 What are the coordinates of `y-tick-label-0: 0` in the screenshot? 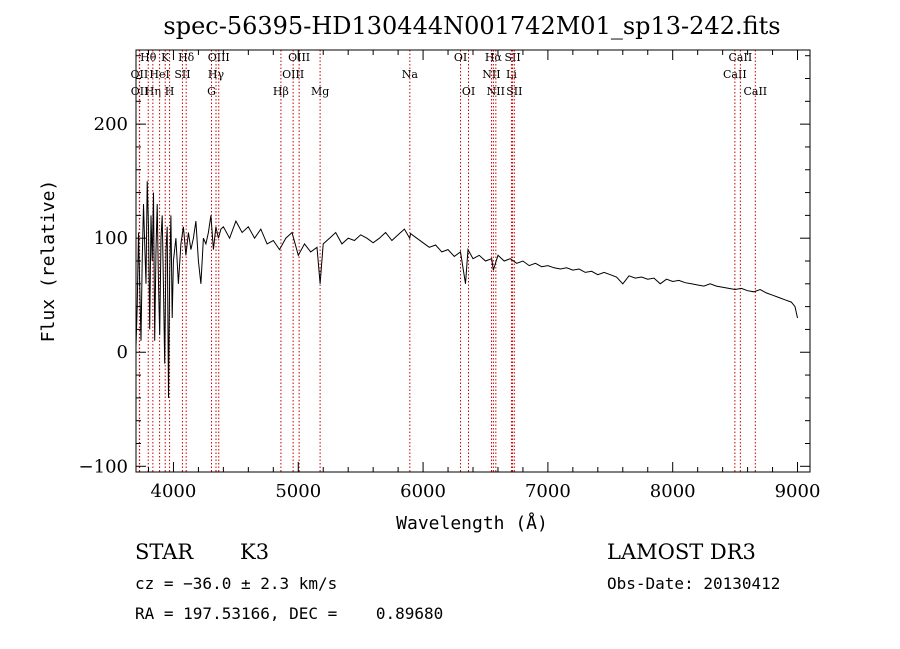 It's located at (122, 352).